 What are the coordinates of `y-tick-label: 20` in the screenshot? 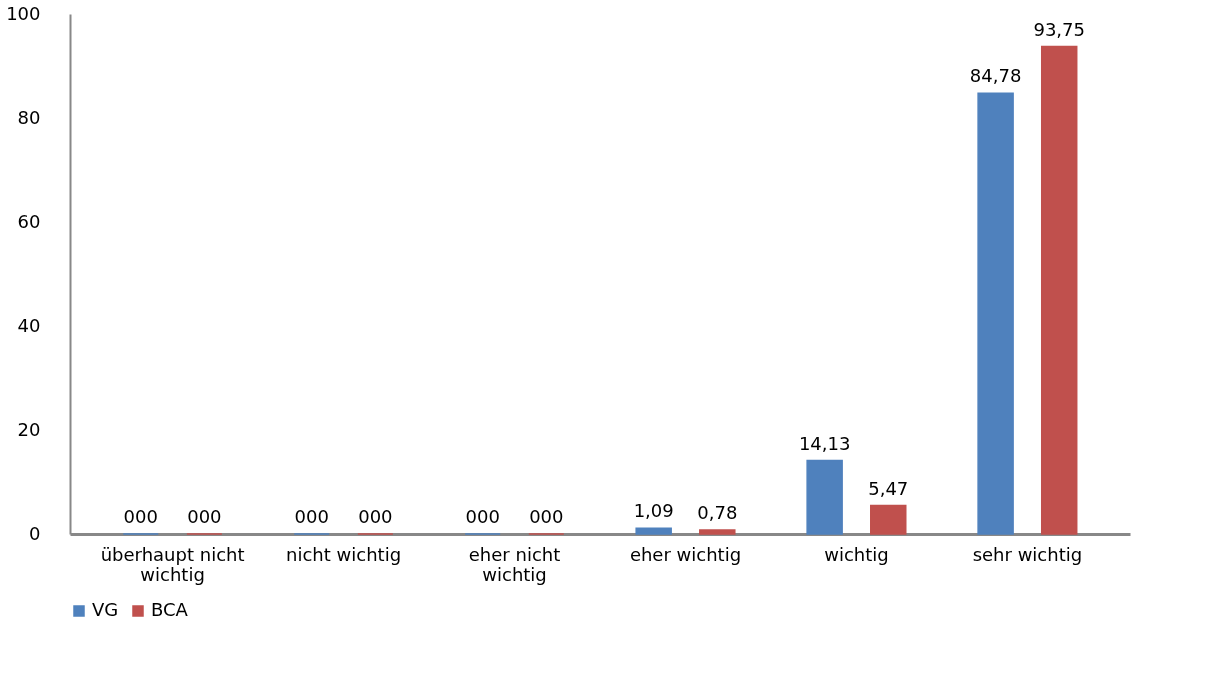 It's located at (29, 429).